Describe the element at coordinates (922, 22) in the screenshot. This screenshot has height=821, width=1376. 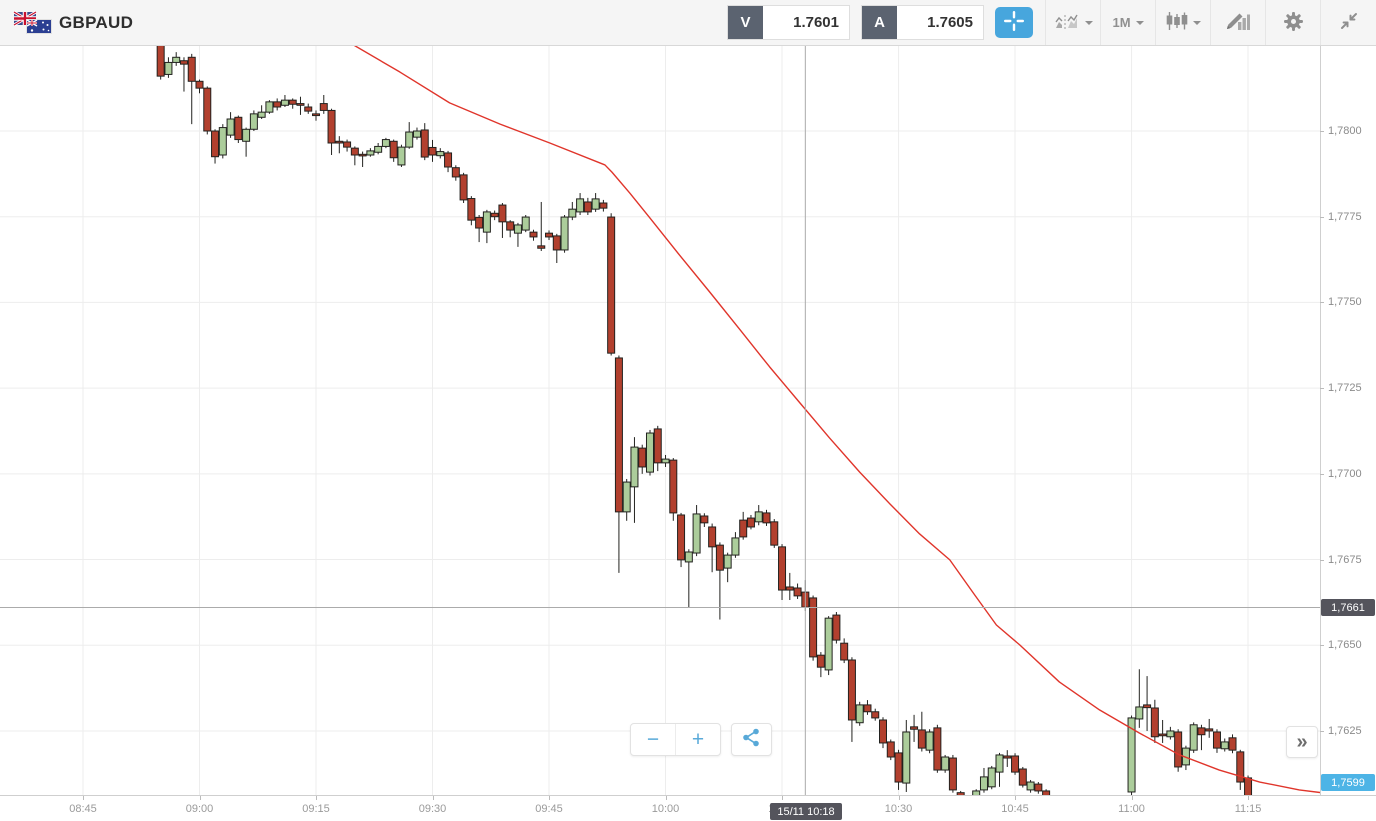
I see `ask-quote-button: A 1.7605` at that location.